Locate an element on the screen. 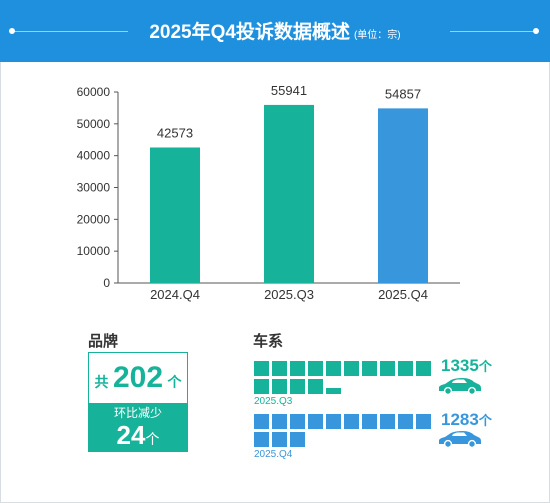 The width and height of the screenshot is (550, 503). x-tick-label: 2024.Q4 is located at coordinates (175, 294).